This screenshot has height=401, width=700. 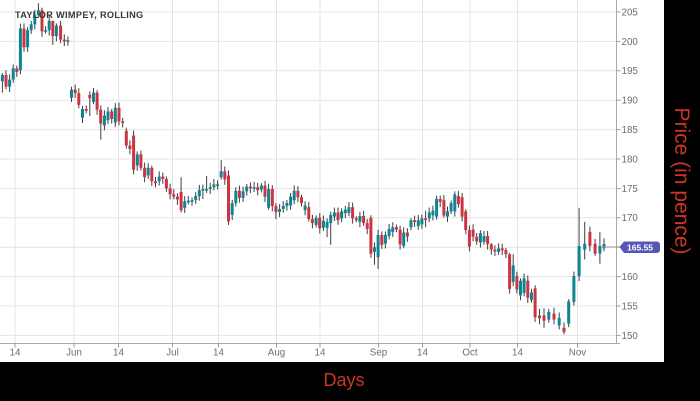 What do you see at coordinates (630, 71) in the screenshot?
I see `svg-text: 195` at bounding box center [630, 71].